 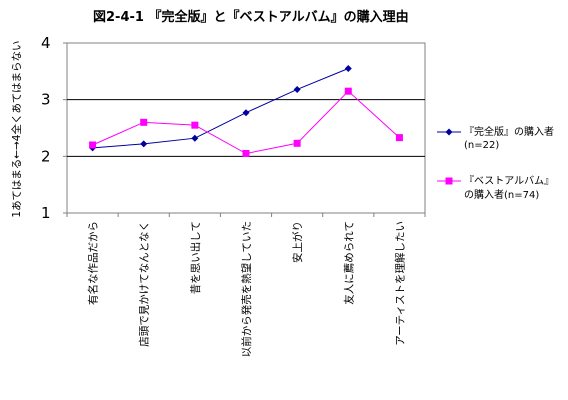 I want to click on y-axis-label: 1あてはまる←→4全くあてはまらない, so click(x=16, y=128).